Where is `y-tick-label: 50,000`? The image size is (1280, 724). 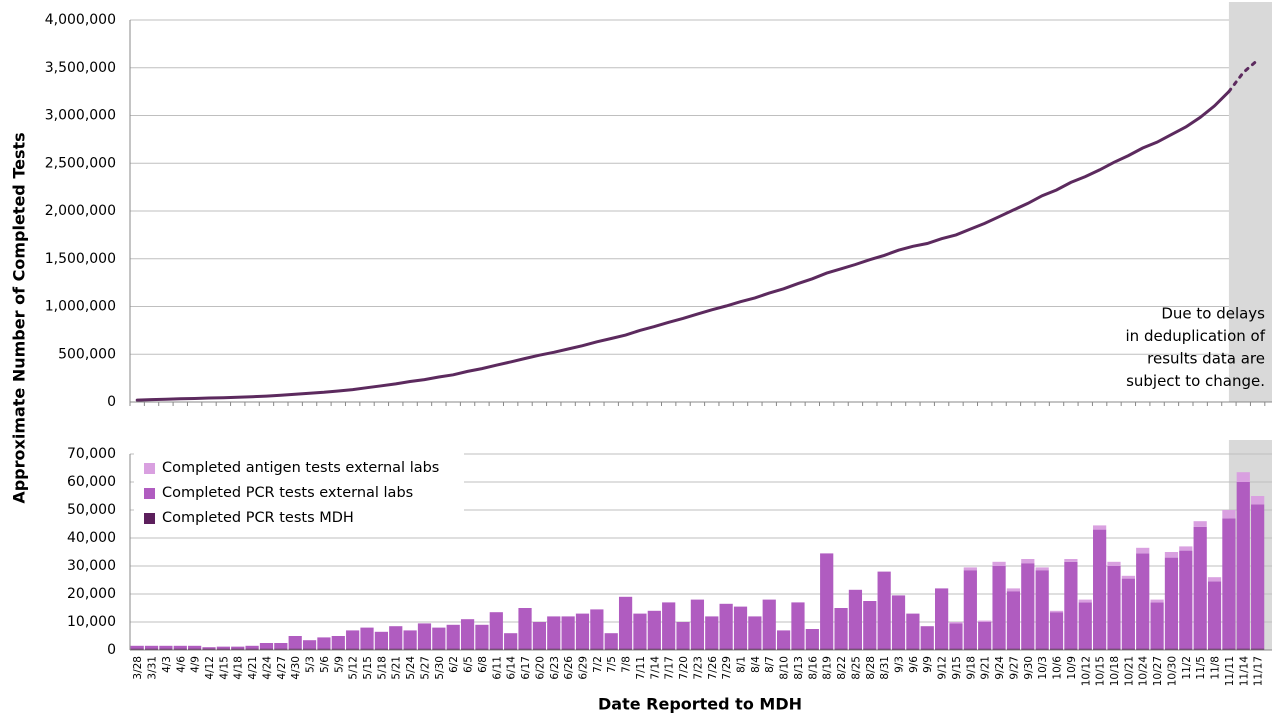 y-tick-label: 50,000 is located at coordinates (91, 510).